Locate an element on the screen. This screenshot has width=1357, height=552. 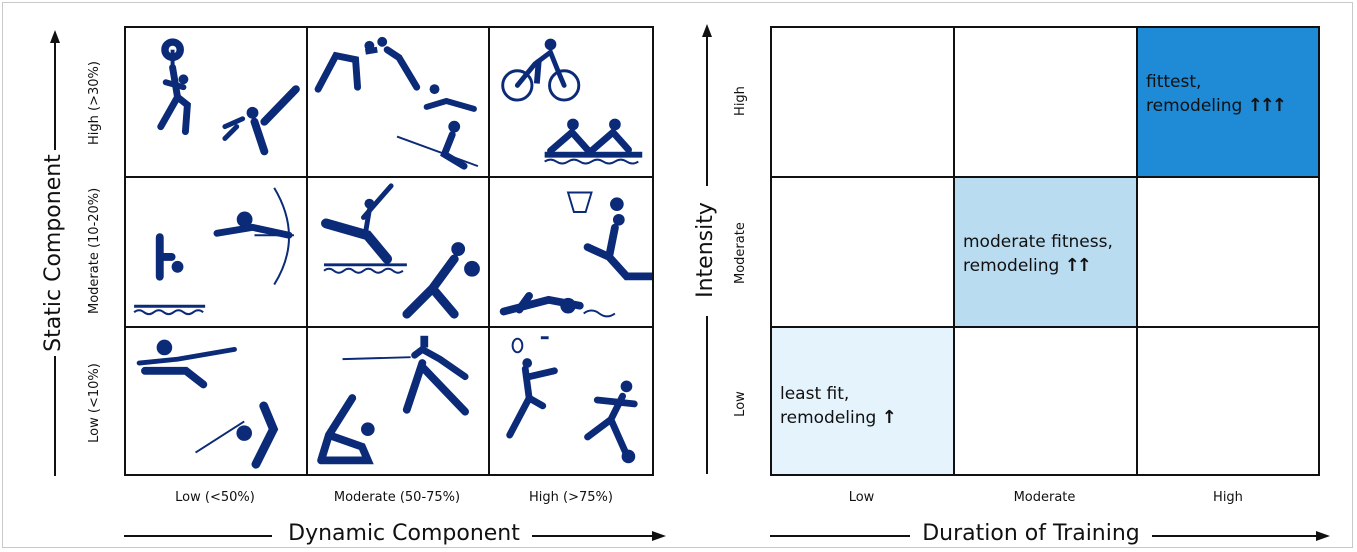
duration-col-label-high: High is located at coordinates (1228, 497).